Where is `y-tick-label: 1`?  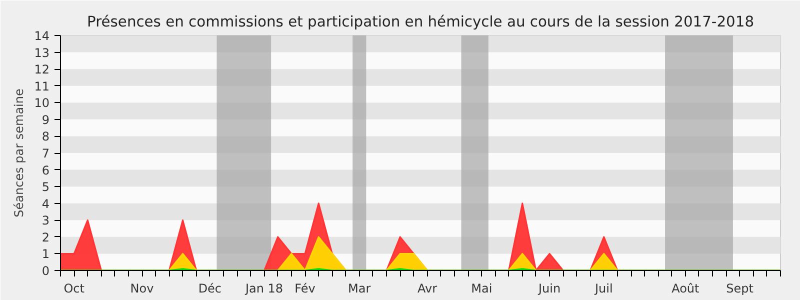
y-tick-label: 1 is located at coordinates (46, 254).